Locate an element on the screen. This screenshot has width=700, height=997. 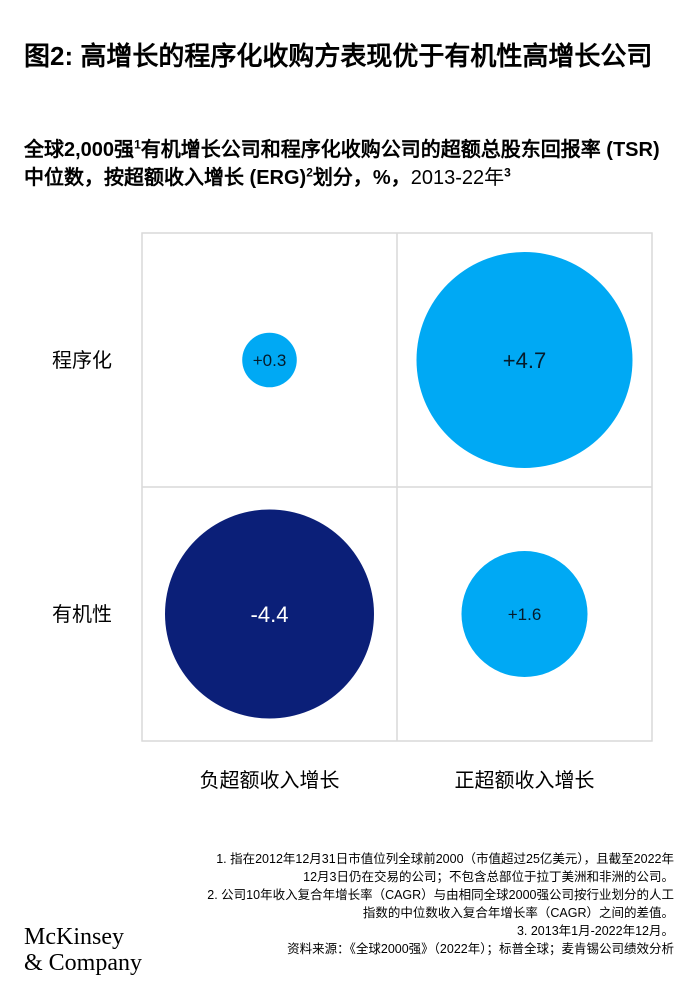
bubble-value-label: +4.7 is located at coordinates (524, 360).